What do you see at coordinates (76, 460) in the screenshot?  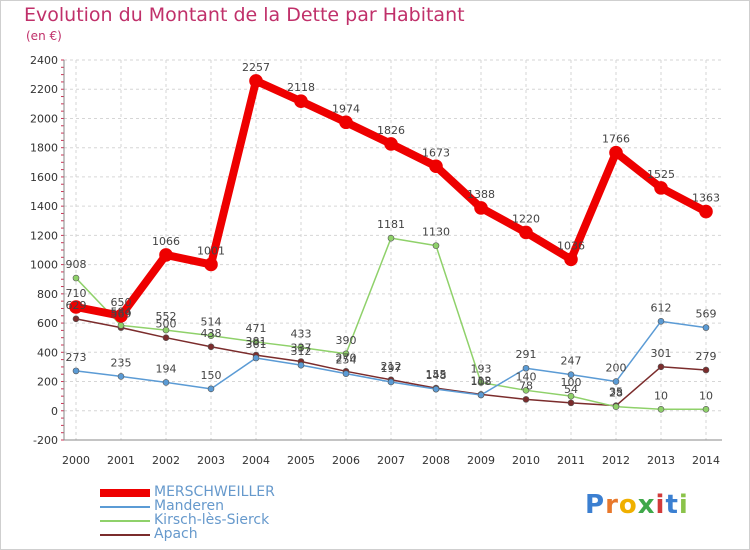 I see `x-tick-label: 2000` at bounding box center [76, 460].